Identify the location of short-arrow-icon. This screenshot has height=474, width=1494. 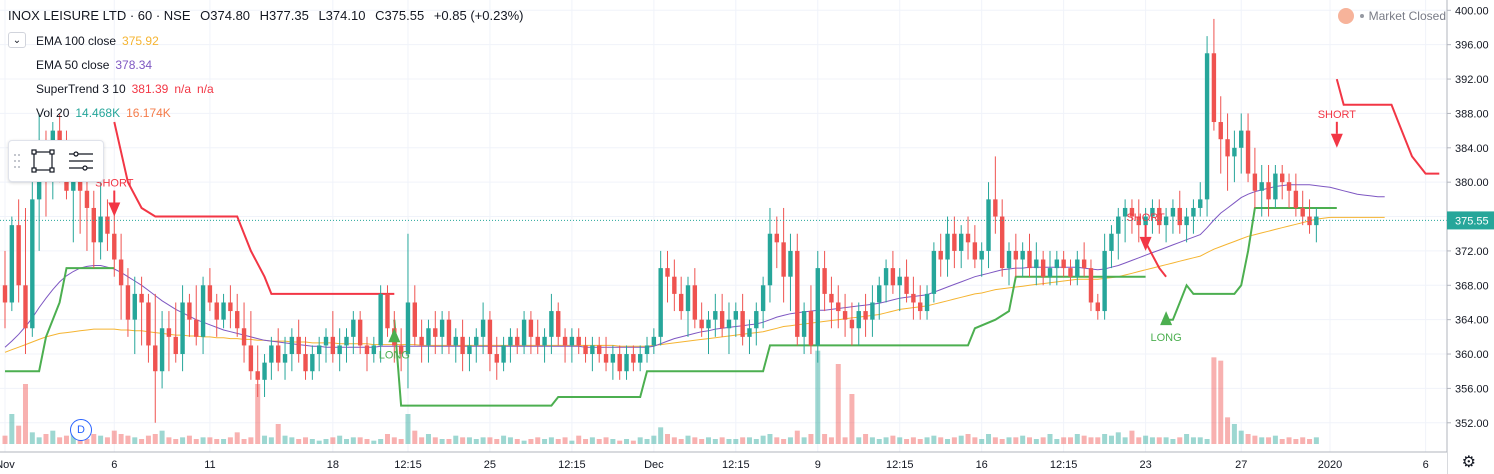
(114, 209).